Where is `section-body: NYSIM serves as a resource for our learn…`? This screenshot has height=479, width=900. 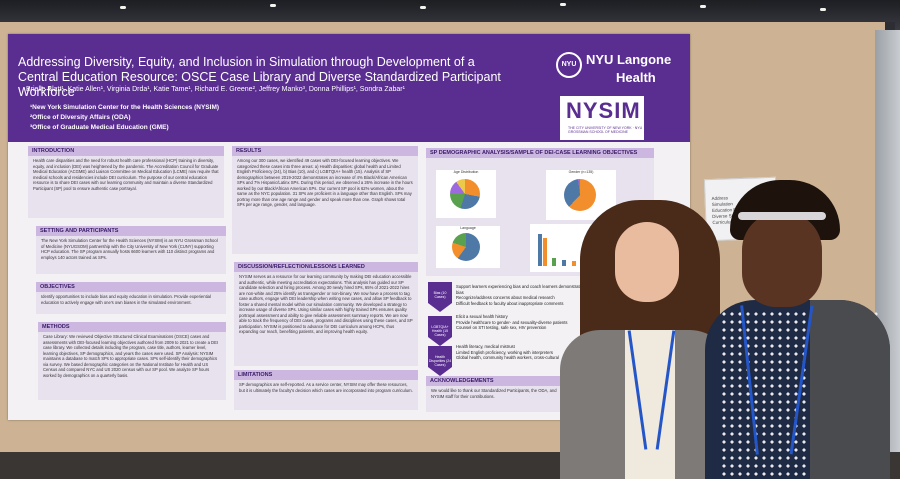 section-body: NYSIM serves as a resource for our learn… is located at coordinates (326, 304).